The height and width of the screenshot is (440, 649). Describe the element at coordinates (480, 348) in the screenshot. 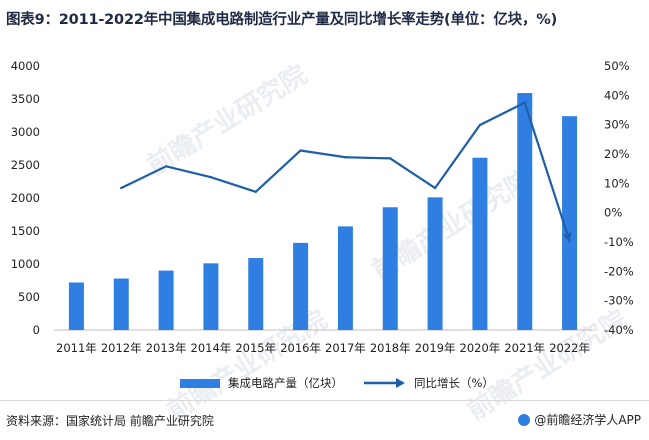

I see `x-axis-tick-label: 2020年` at that location.